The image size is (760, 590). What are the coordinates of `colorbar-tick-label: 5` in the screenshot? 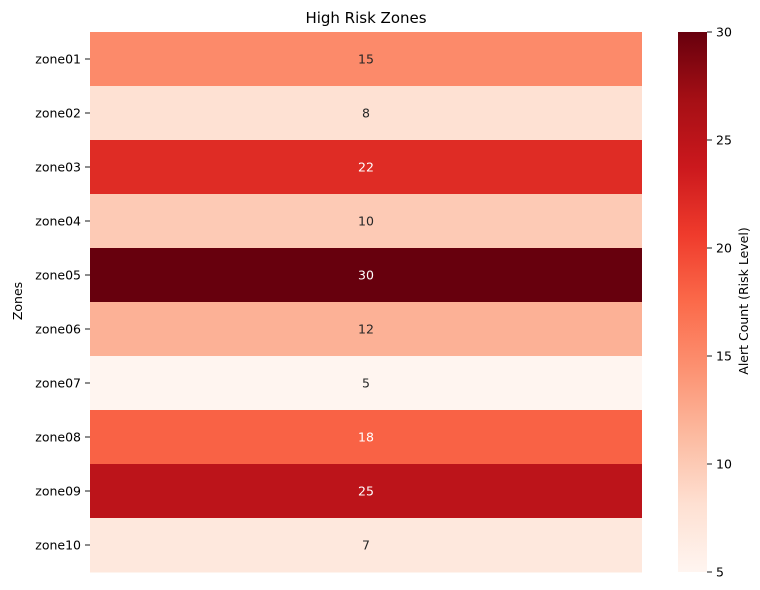 It's located at (720, 572).